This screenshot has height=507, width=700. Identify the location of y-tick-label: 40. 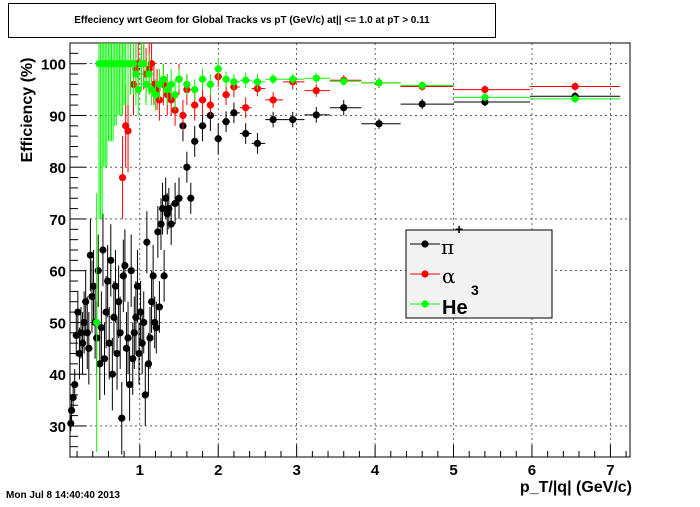
(57, 375).